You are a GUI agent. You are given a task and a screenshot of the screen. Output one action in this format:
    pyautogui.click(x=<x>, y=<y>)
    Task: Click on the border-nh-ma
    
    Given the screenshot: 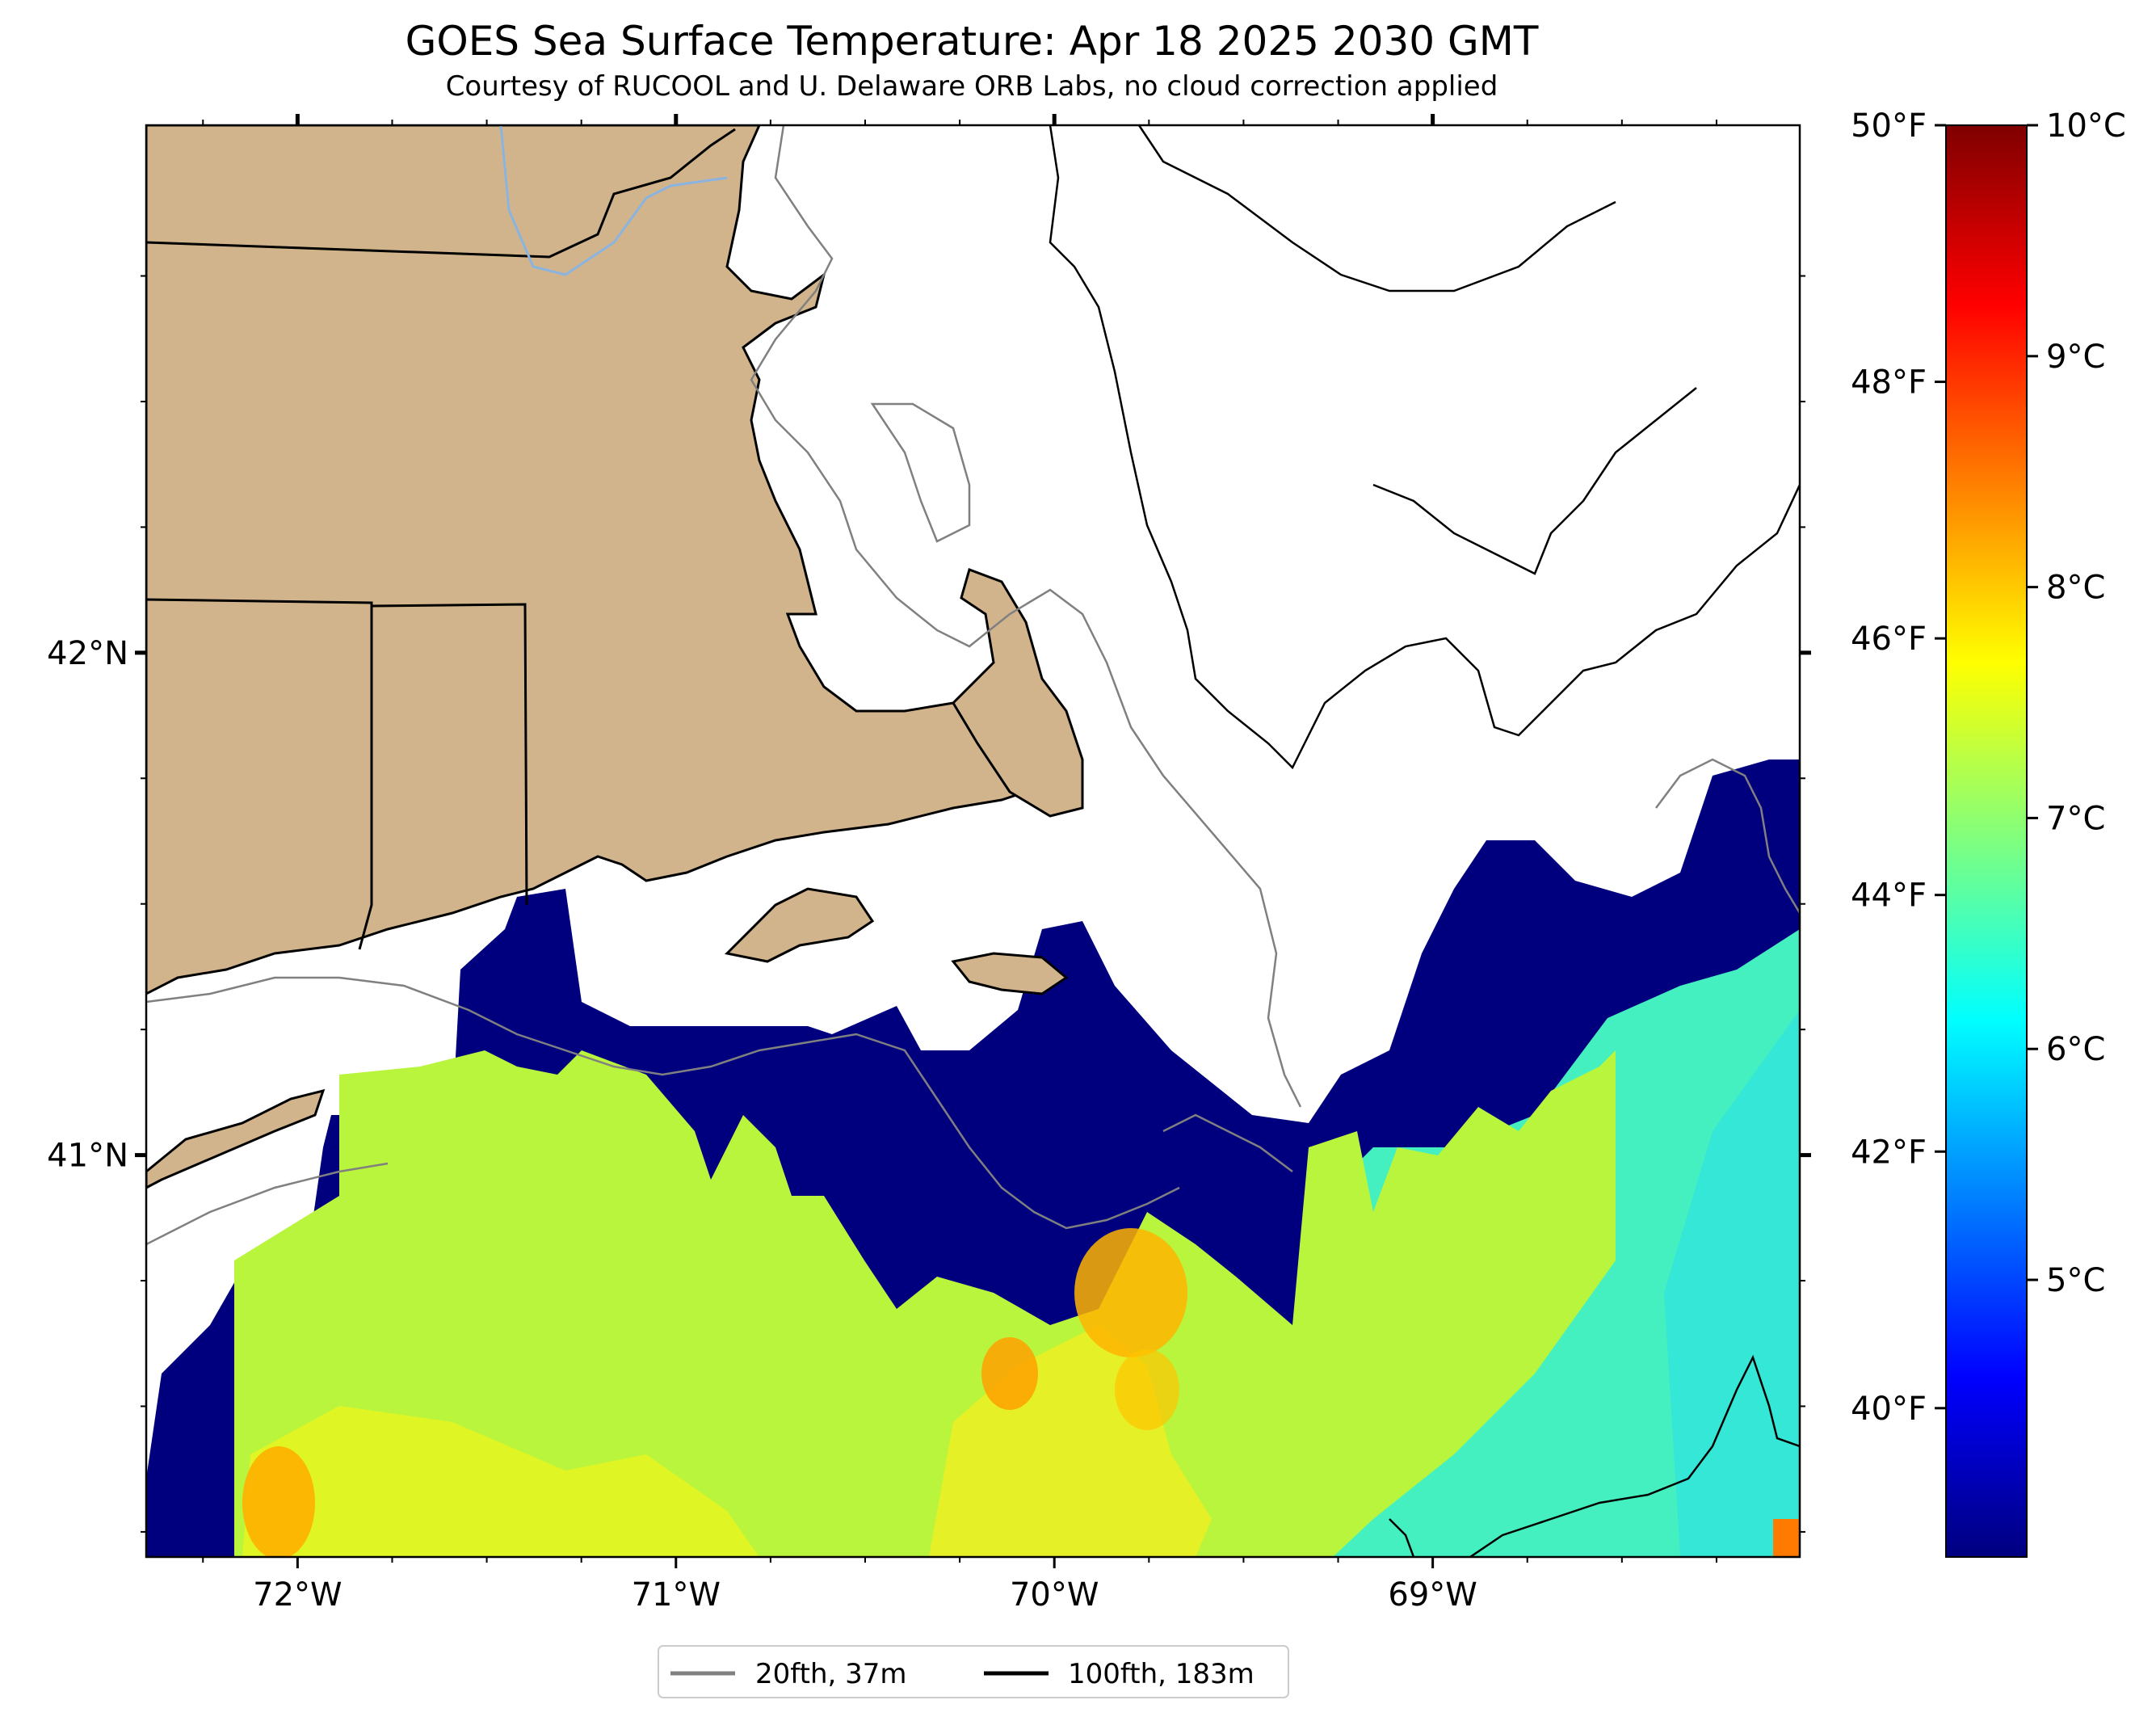 What is the action you would take?
    pyautogui.click(x=441, y=193)
    